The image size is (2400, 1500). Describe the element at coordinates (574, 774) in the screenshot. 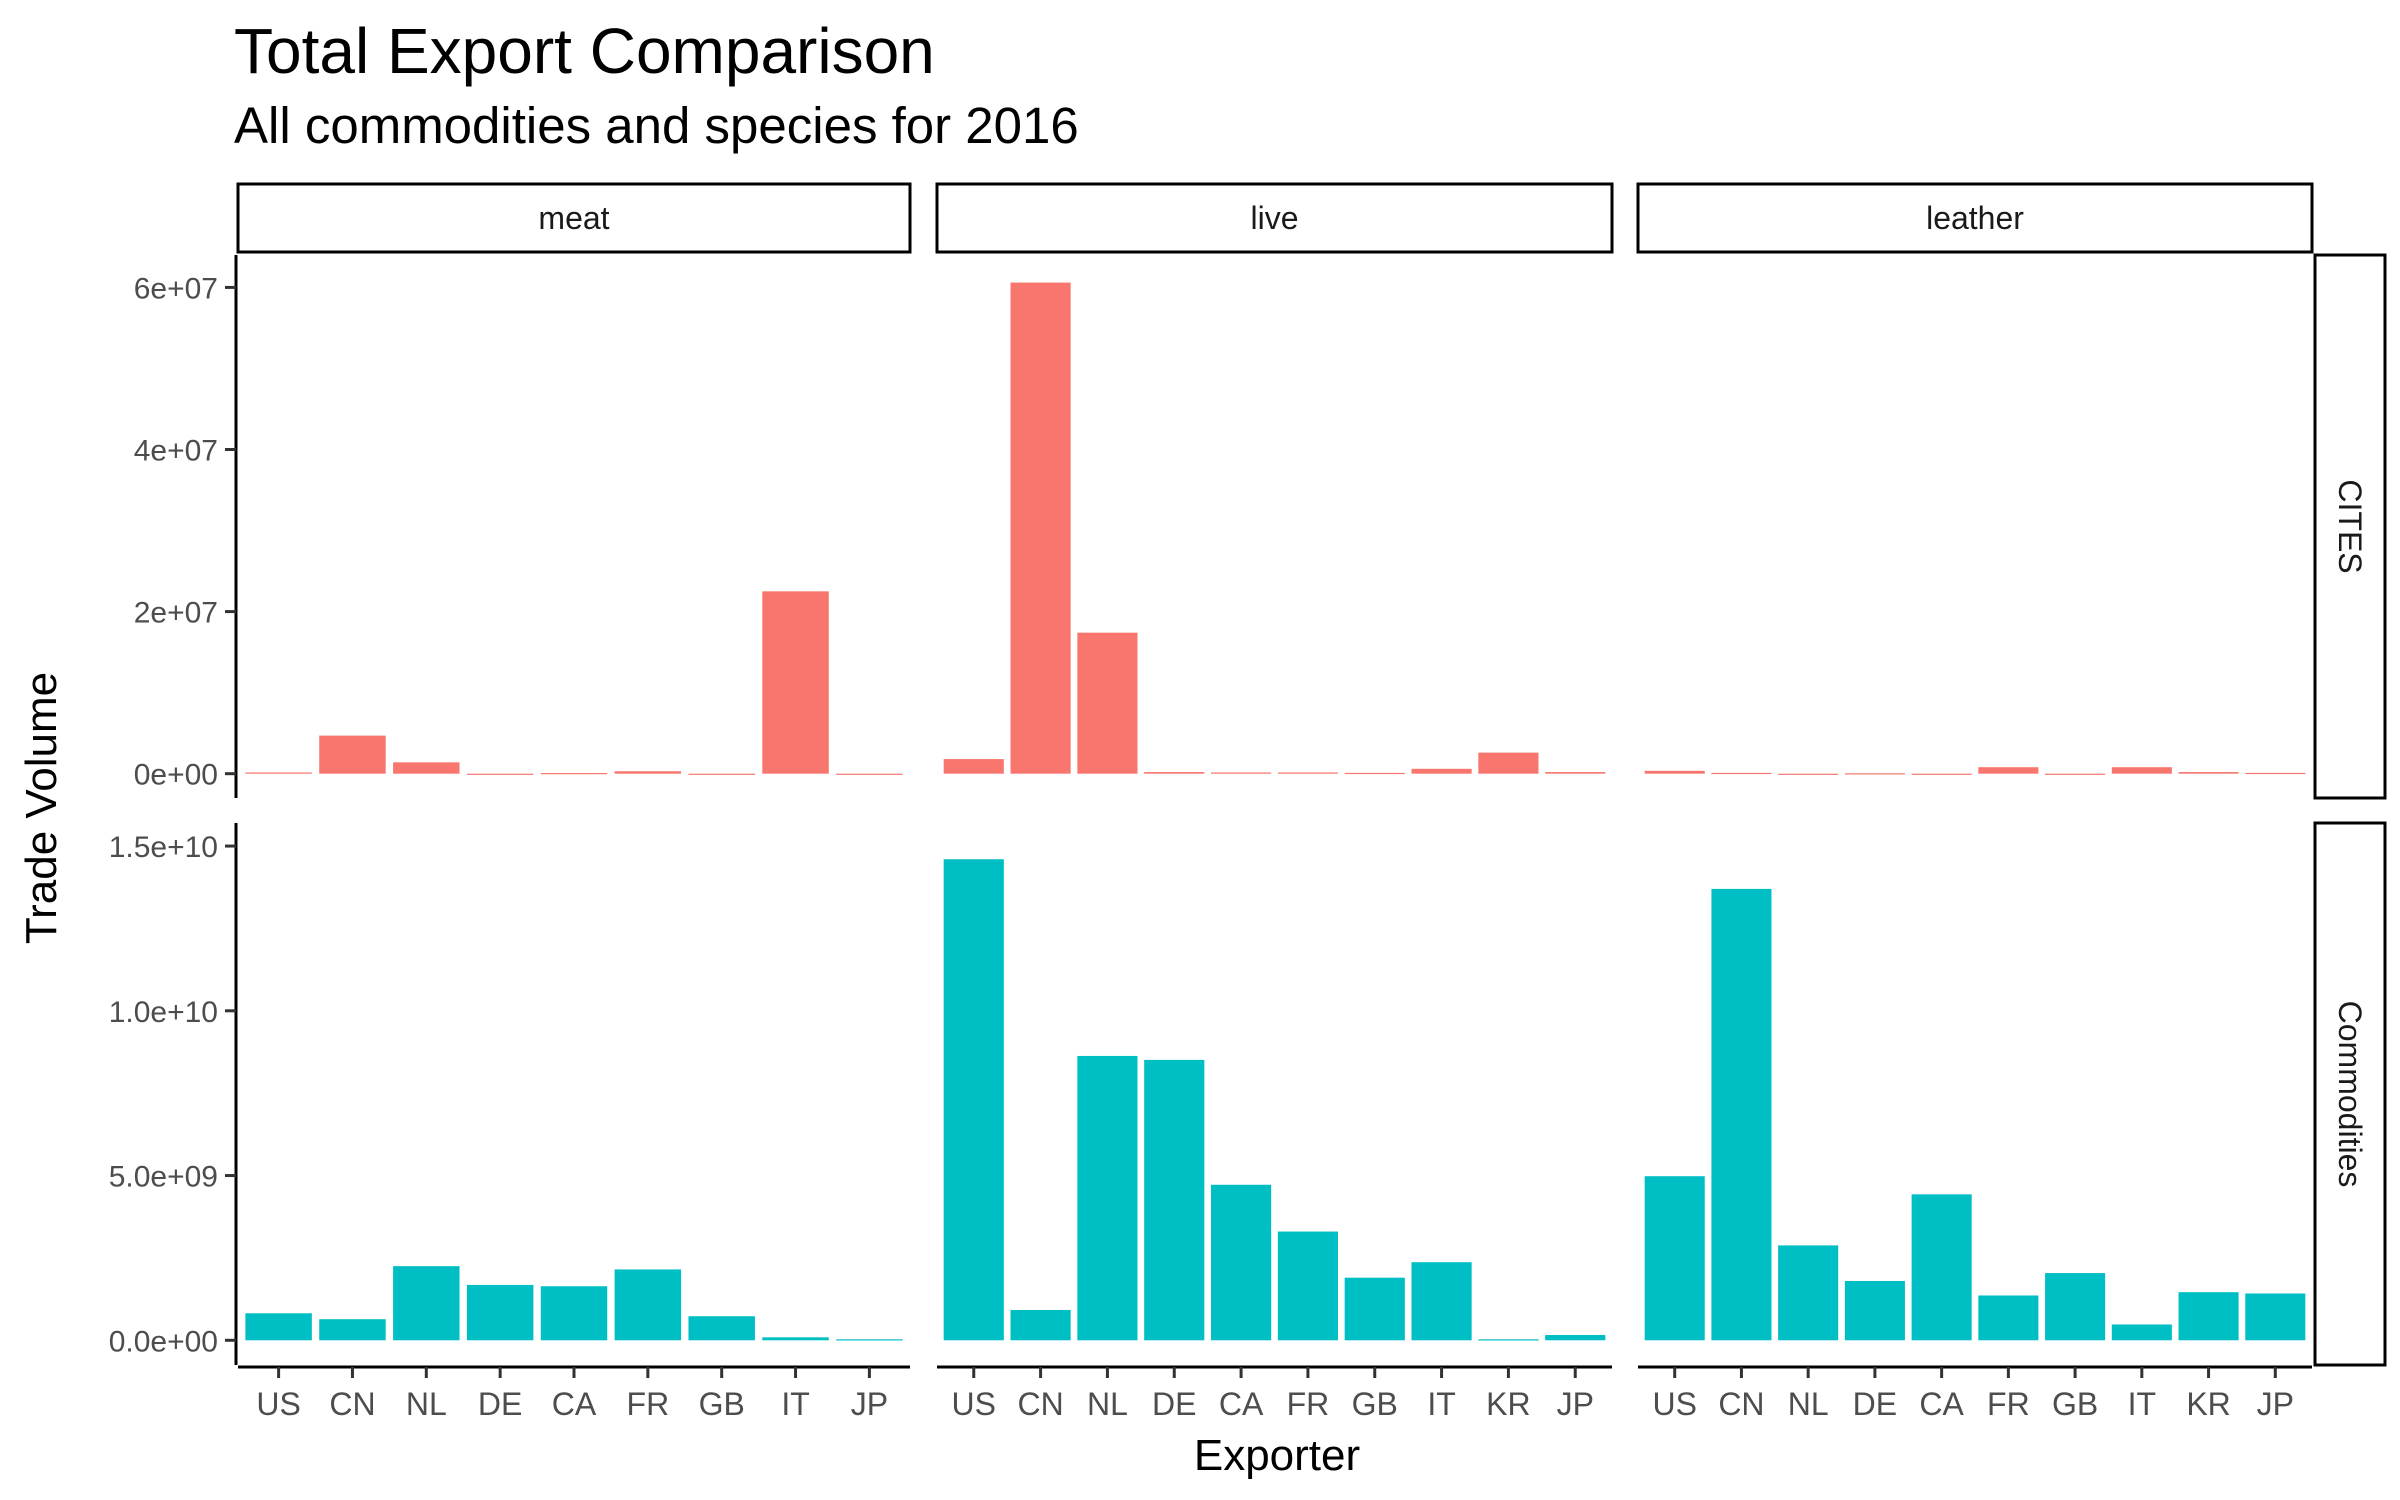

I see `bar-meat-cites-ca` at that location.